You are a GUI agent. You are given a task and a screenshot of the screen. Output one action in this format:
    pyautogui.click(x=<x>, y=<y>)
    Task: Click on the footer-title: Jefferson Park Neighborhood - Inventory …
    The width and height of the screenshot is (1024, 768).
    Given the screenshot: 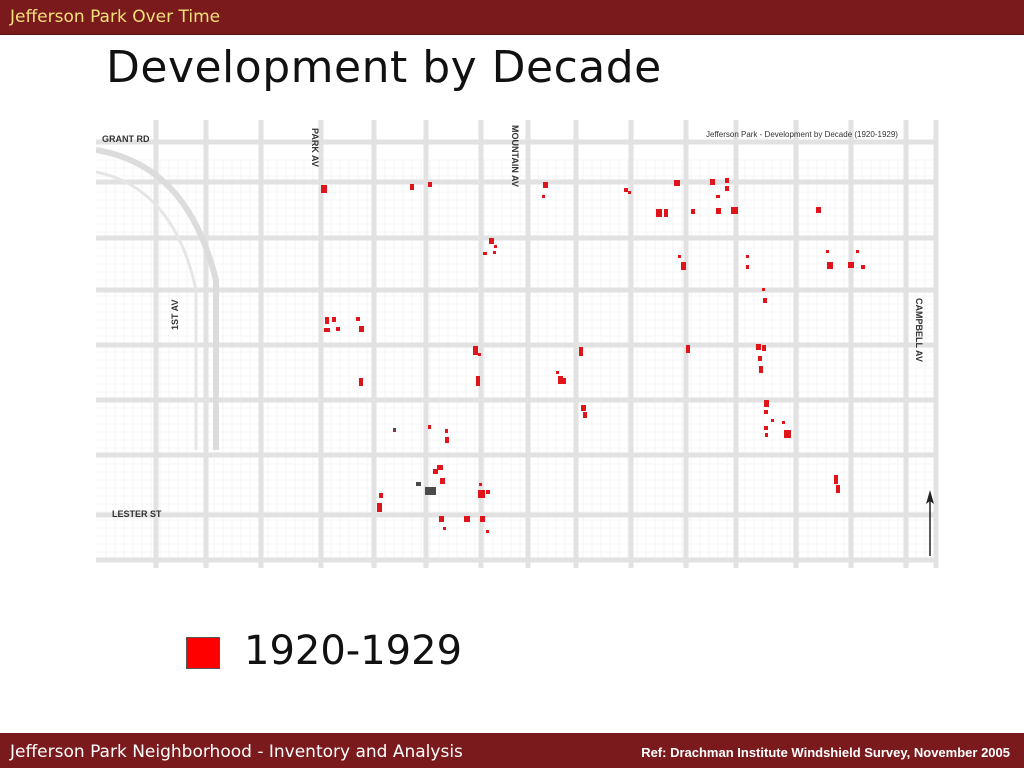 What is the action you would take?
    pyautogui.click(x=236, y=752)
    